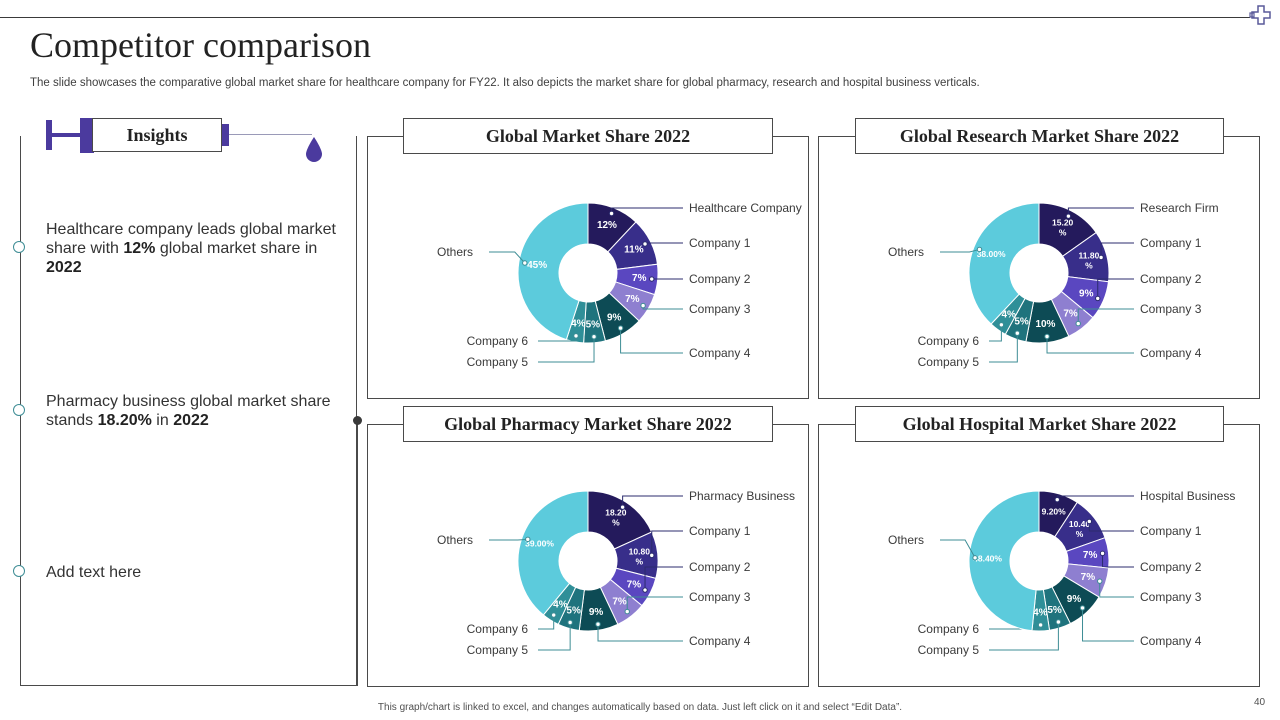 The image size is (1280, 720). What do you see at coordinates (1063, 227) in the screenshot?
I see `donut-value-label: 15.20%` at bounding box center [1063, 227].